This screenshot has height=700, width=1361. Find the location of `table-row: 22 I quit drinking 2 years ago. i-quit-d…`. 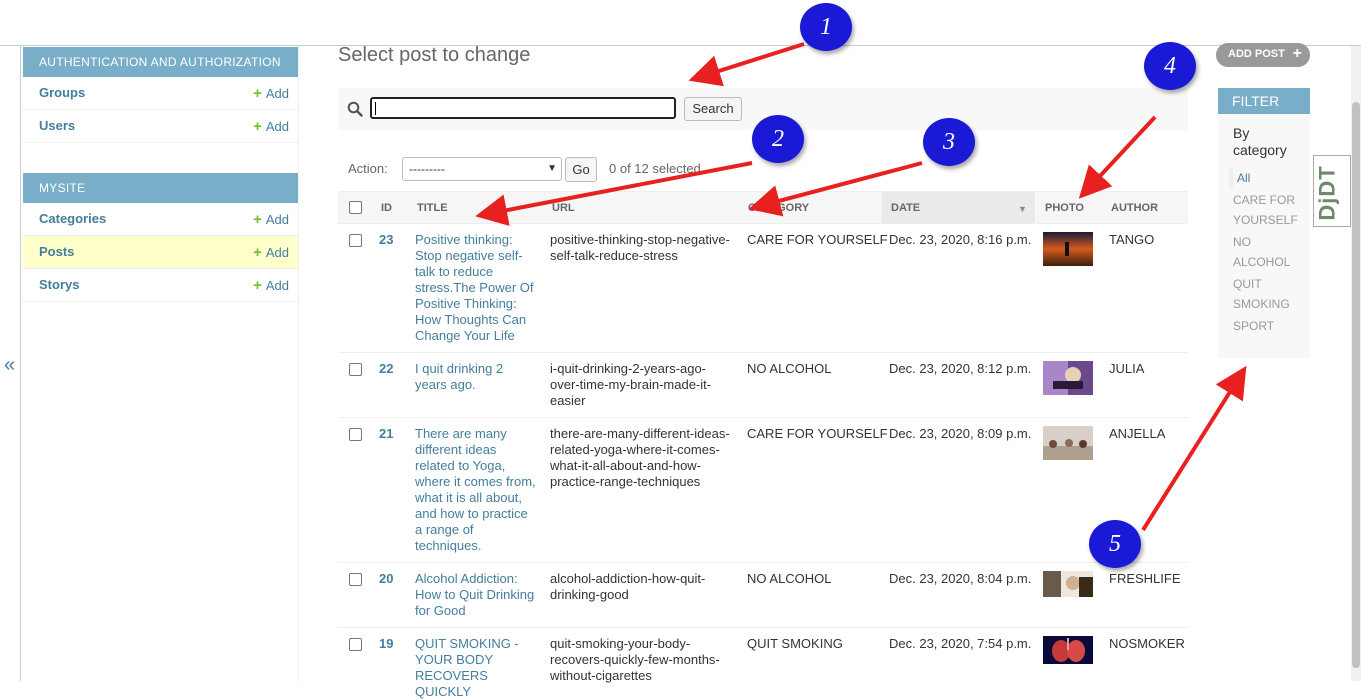

table-row: 22 I quit drinking 2 years ago. i-quit-d… is located at coordinates (763, 385).